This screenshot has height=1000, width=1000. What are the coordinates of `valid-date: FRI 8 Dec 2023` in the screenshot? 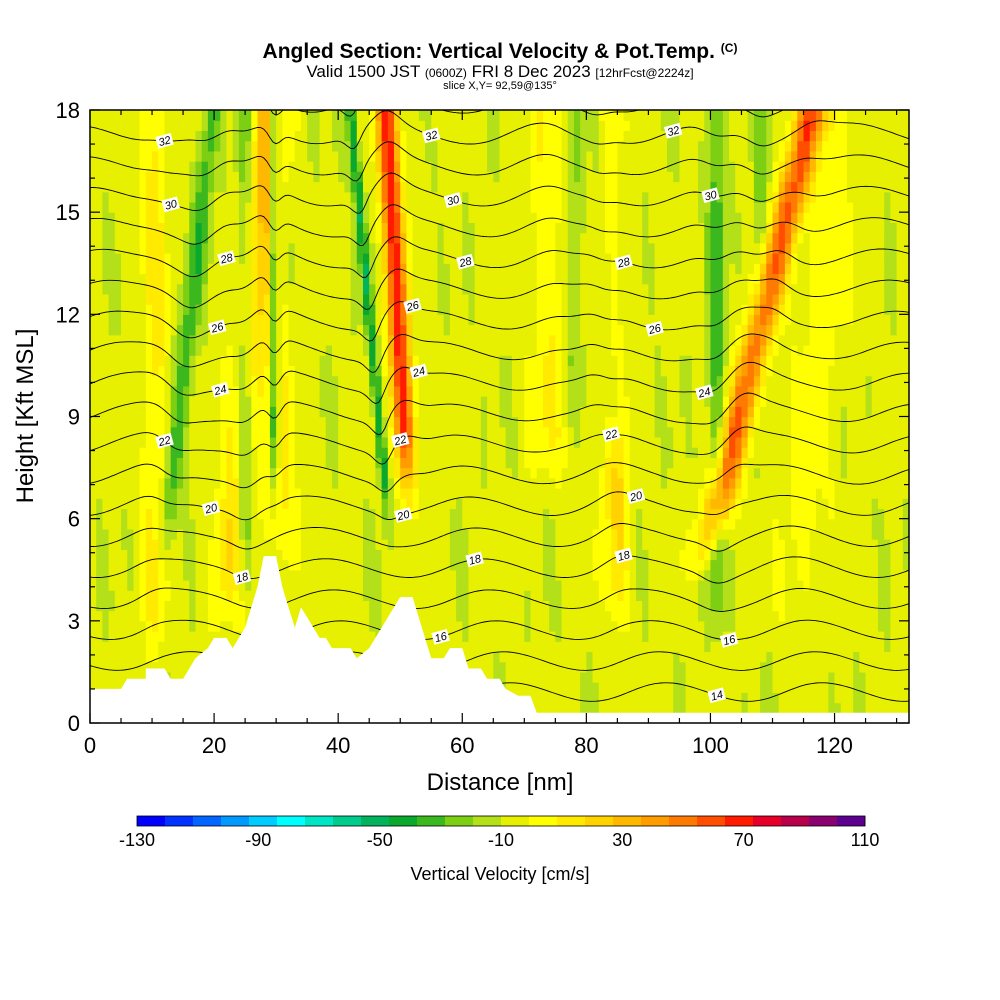 It's located at (531, 71).